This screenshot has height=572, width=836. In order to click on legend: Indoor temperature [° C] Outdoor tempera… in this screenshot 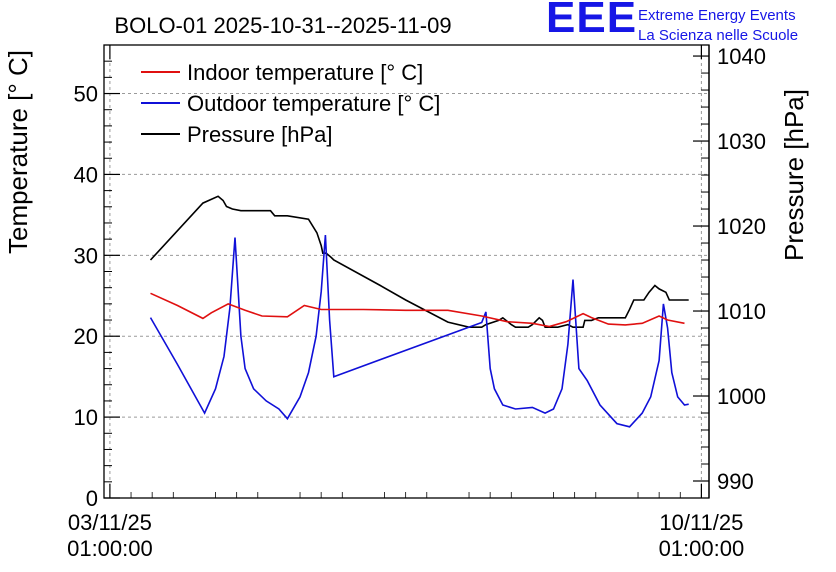, I will do `click(290, 103)`.